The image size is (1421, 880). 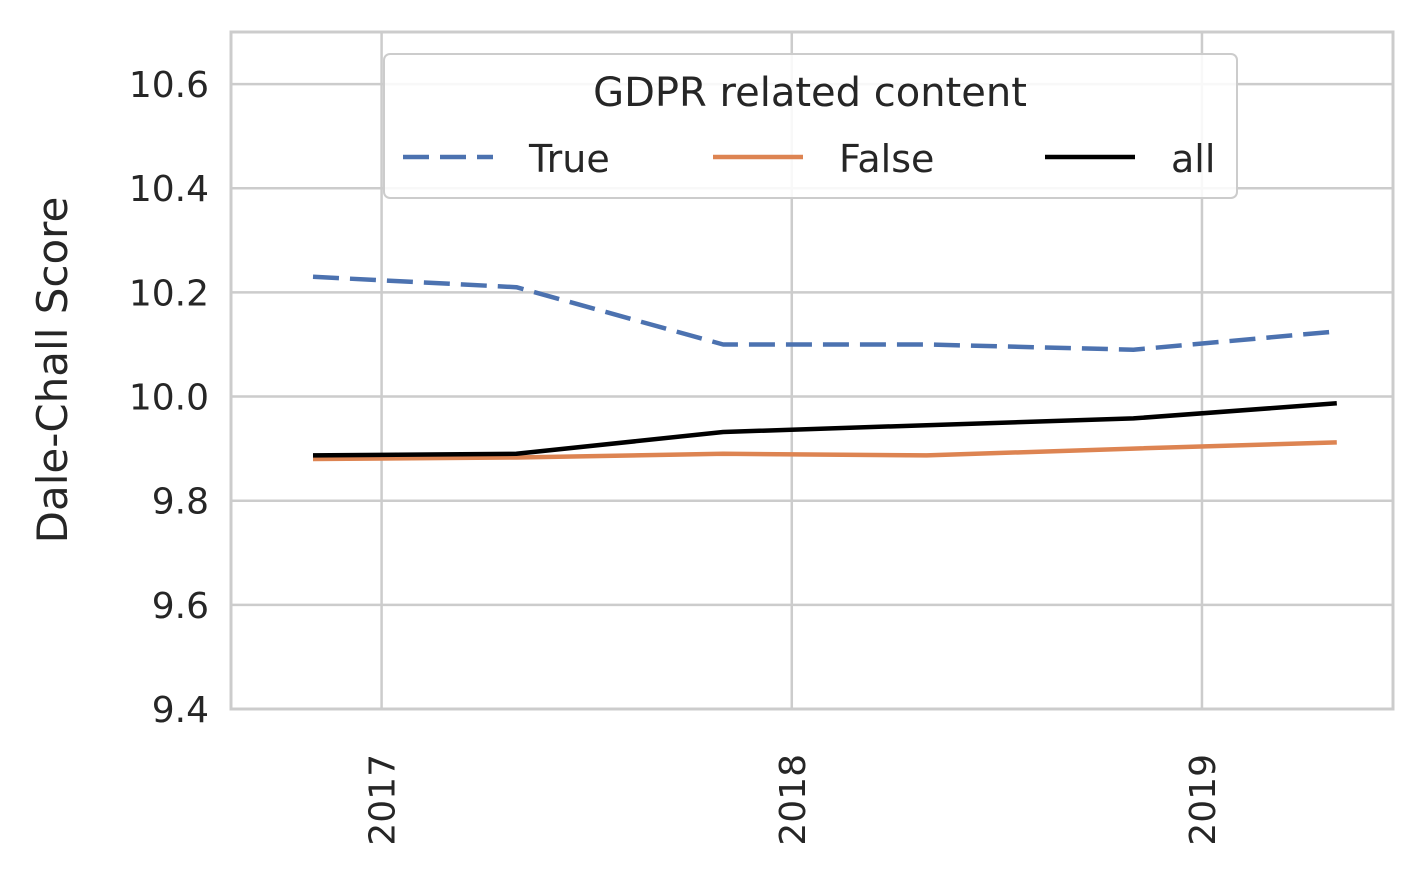 I want to click on y-tick-label: 9.6, so click(x=180, y=606).